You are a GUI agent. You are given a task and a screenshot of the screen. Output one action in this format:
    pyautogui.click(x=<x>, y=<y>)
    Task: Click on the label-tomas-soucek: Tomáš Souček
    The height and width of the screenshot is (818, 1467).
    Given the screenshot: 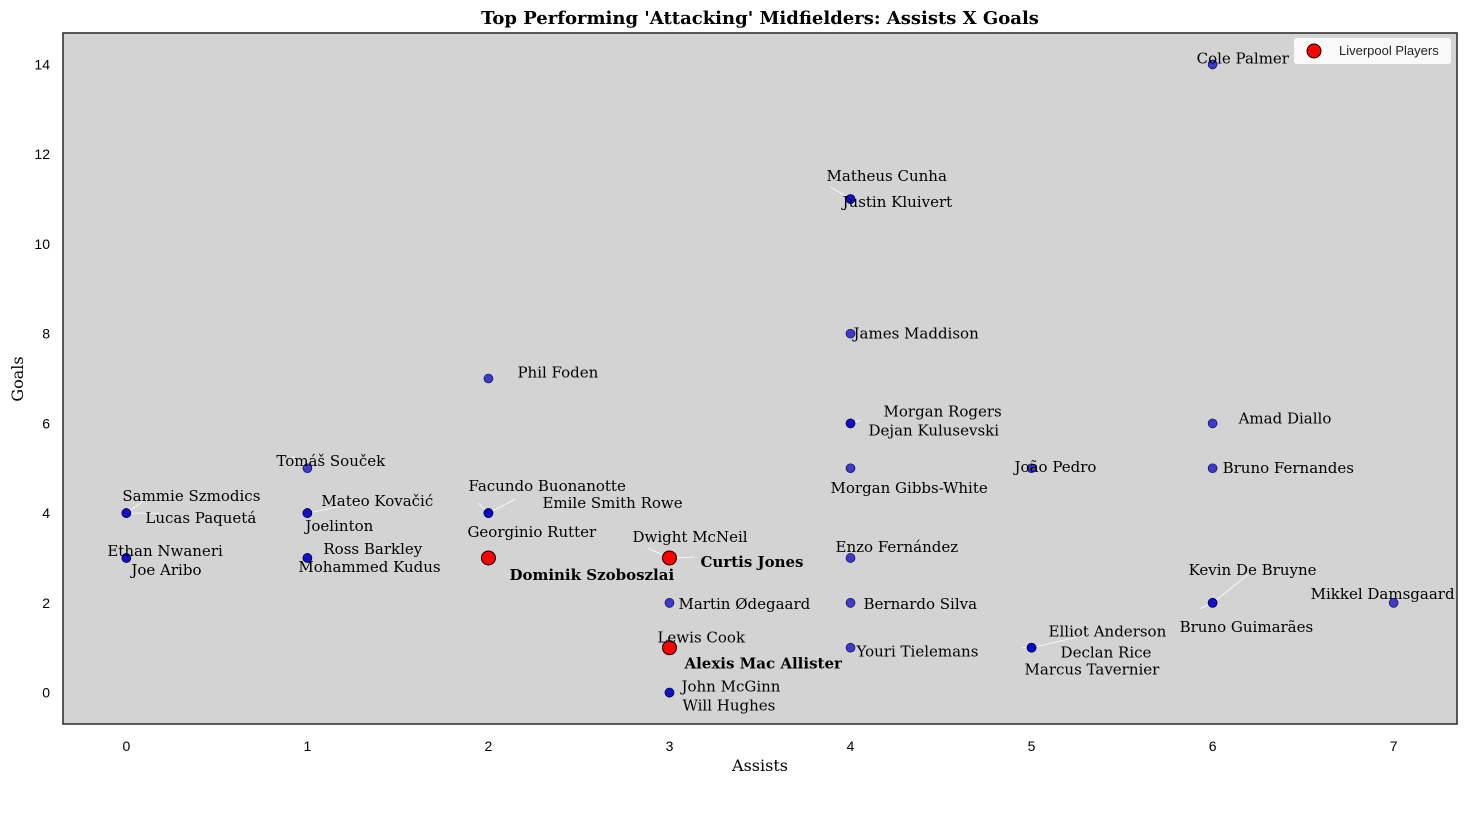 What is the action you would take?
    pyautogui.click(x=331, y=461)
    